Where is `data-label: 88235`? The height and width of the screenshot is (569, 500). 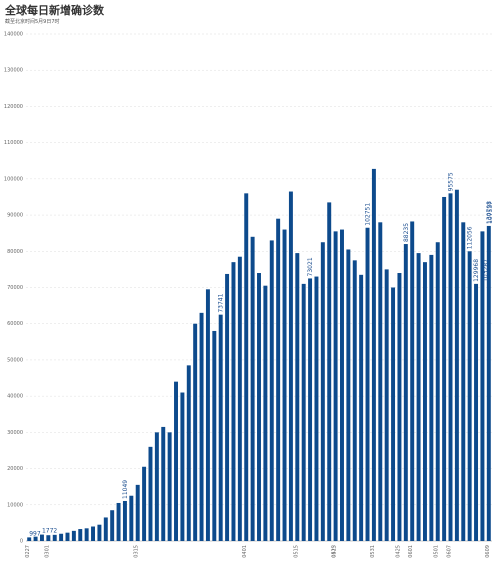 data-label: 88235 is located at coordinates (406, 232).